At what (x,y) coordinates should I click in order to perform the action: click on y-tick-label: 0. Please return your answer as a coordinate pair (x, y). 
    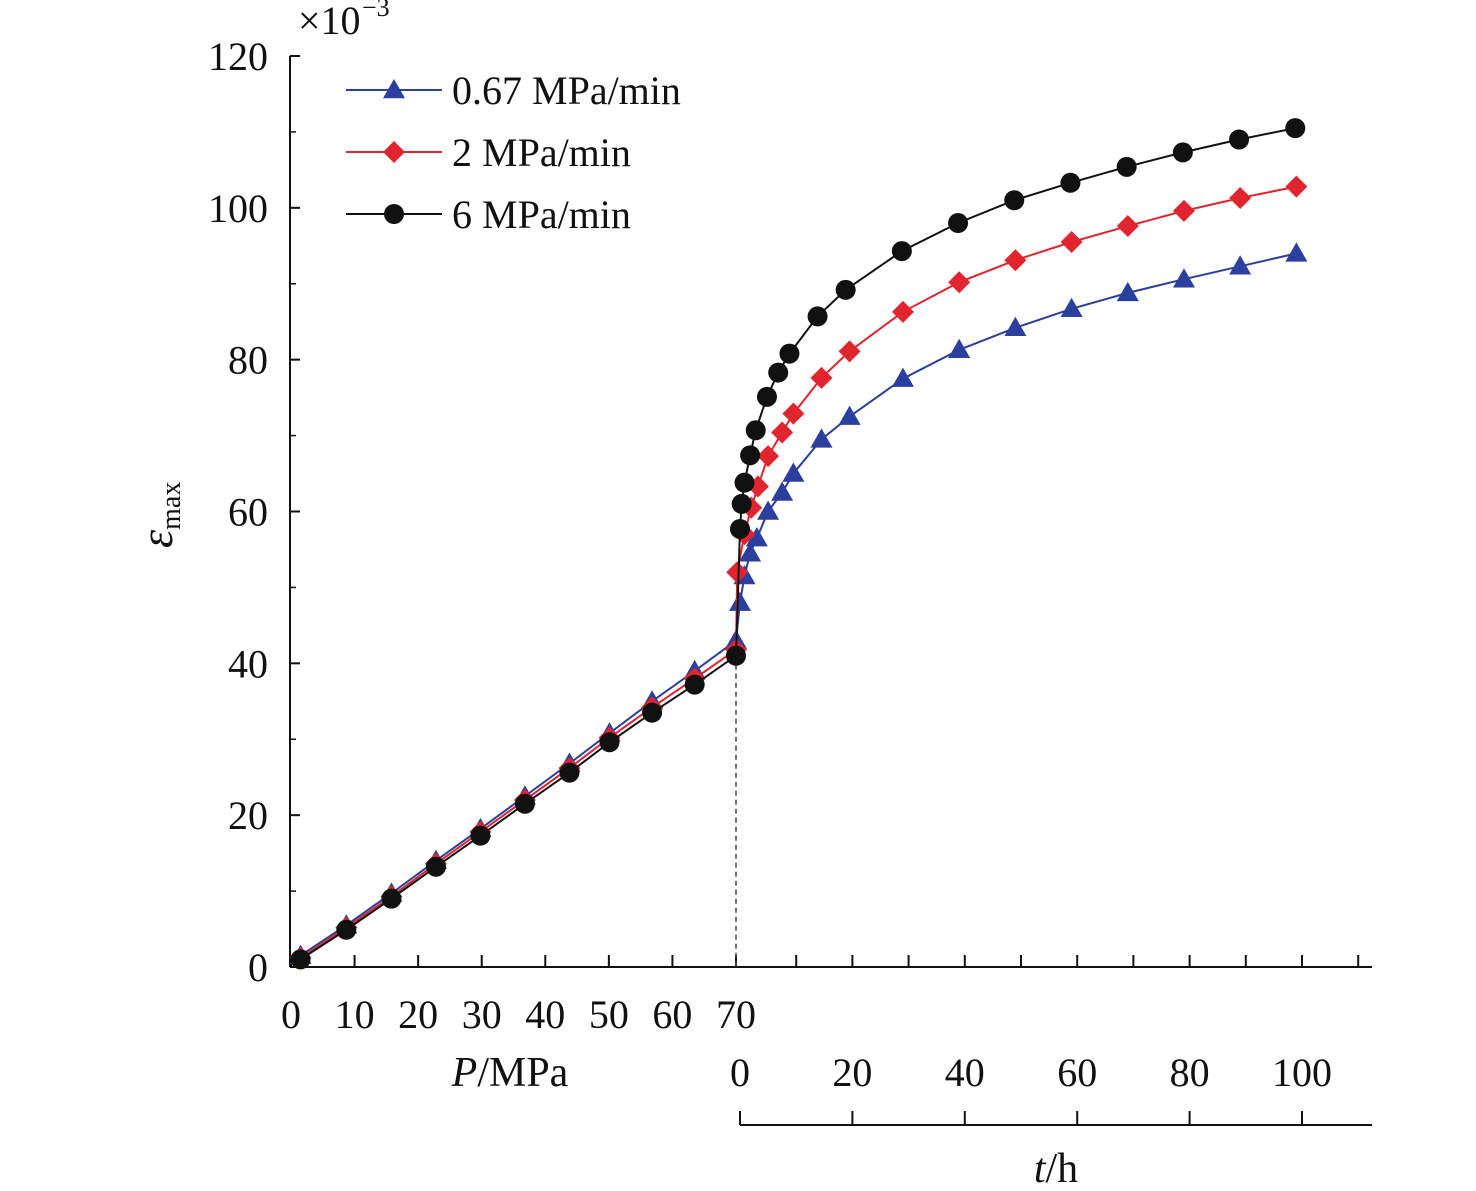
    Looking at the image, I should click on (258, 967).